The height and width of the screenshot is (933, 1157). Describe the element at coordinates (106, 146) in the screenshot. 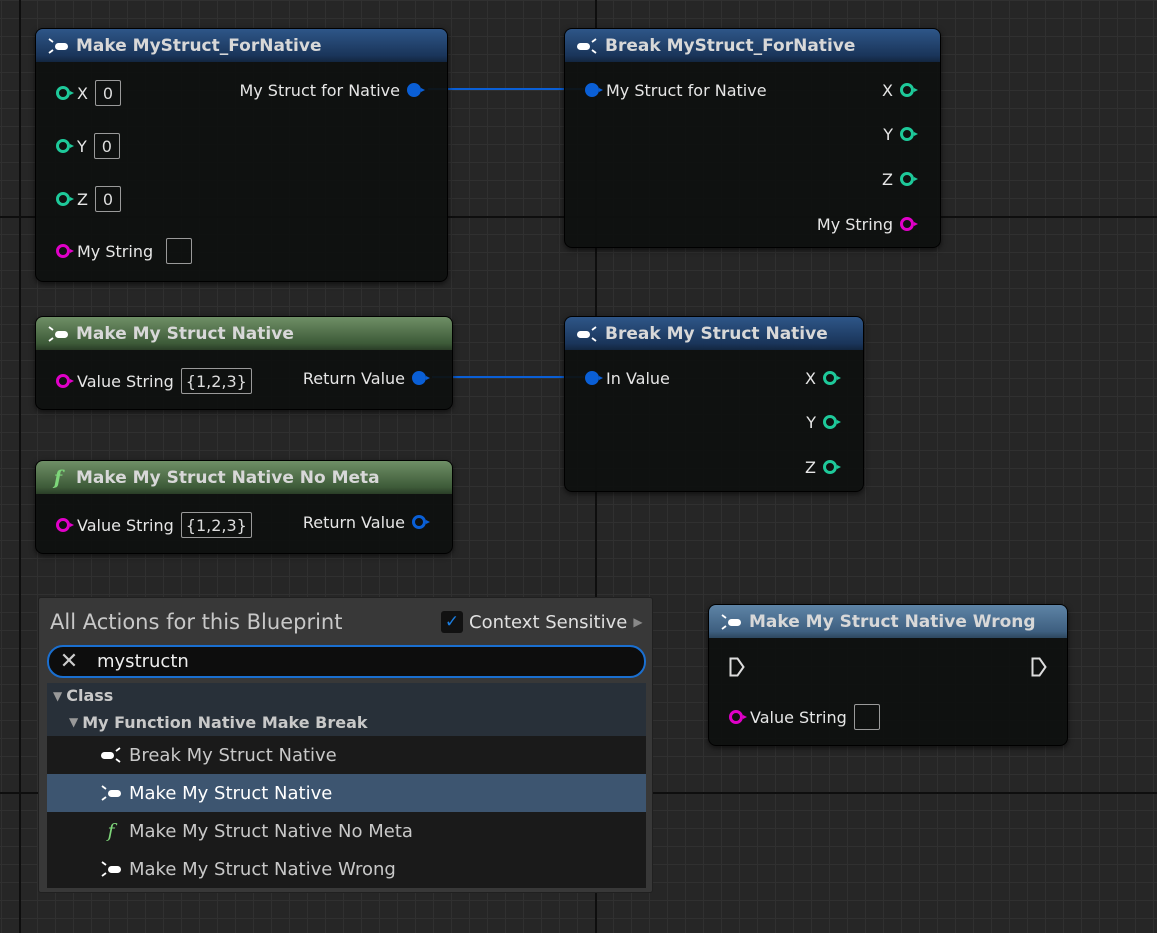

I see `y-value-field: 0` at that location.